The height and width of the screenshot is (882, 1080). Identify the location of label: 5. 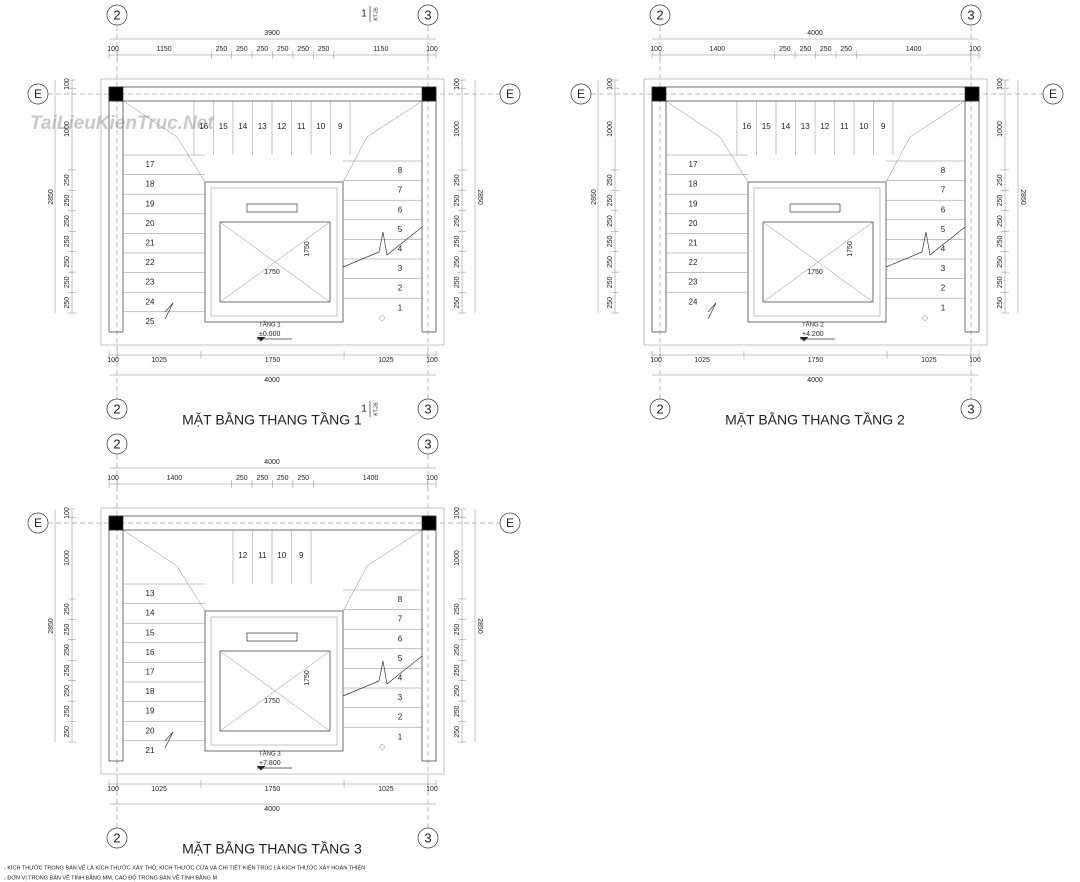
(400, 229).